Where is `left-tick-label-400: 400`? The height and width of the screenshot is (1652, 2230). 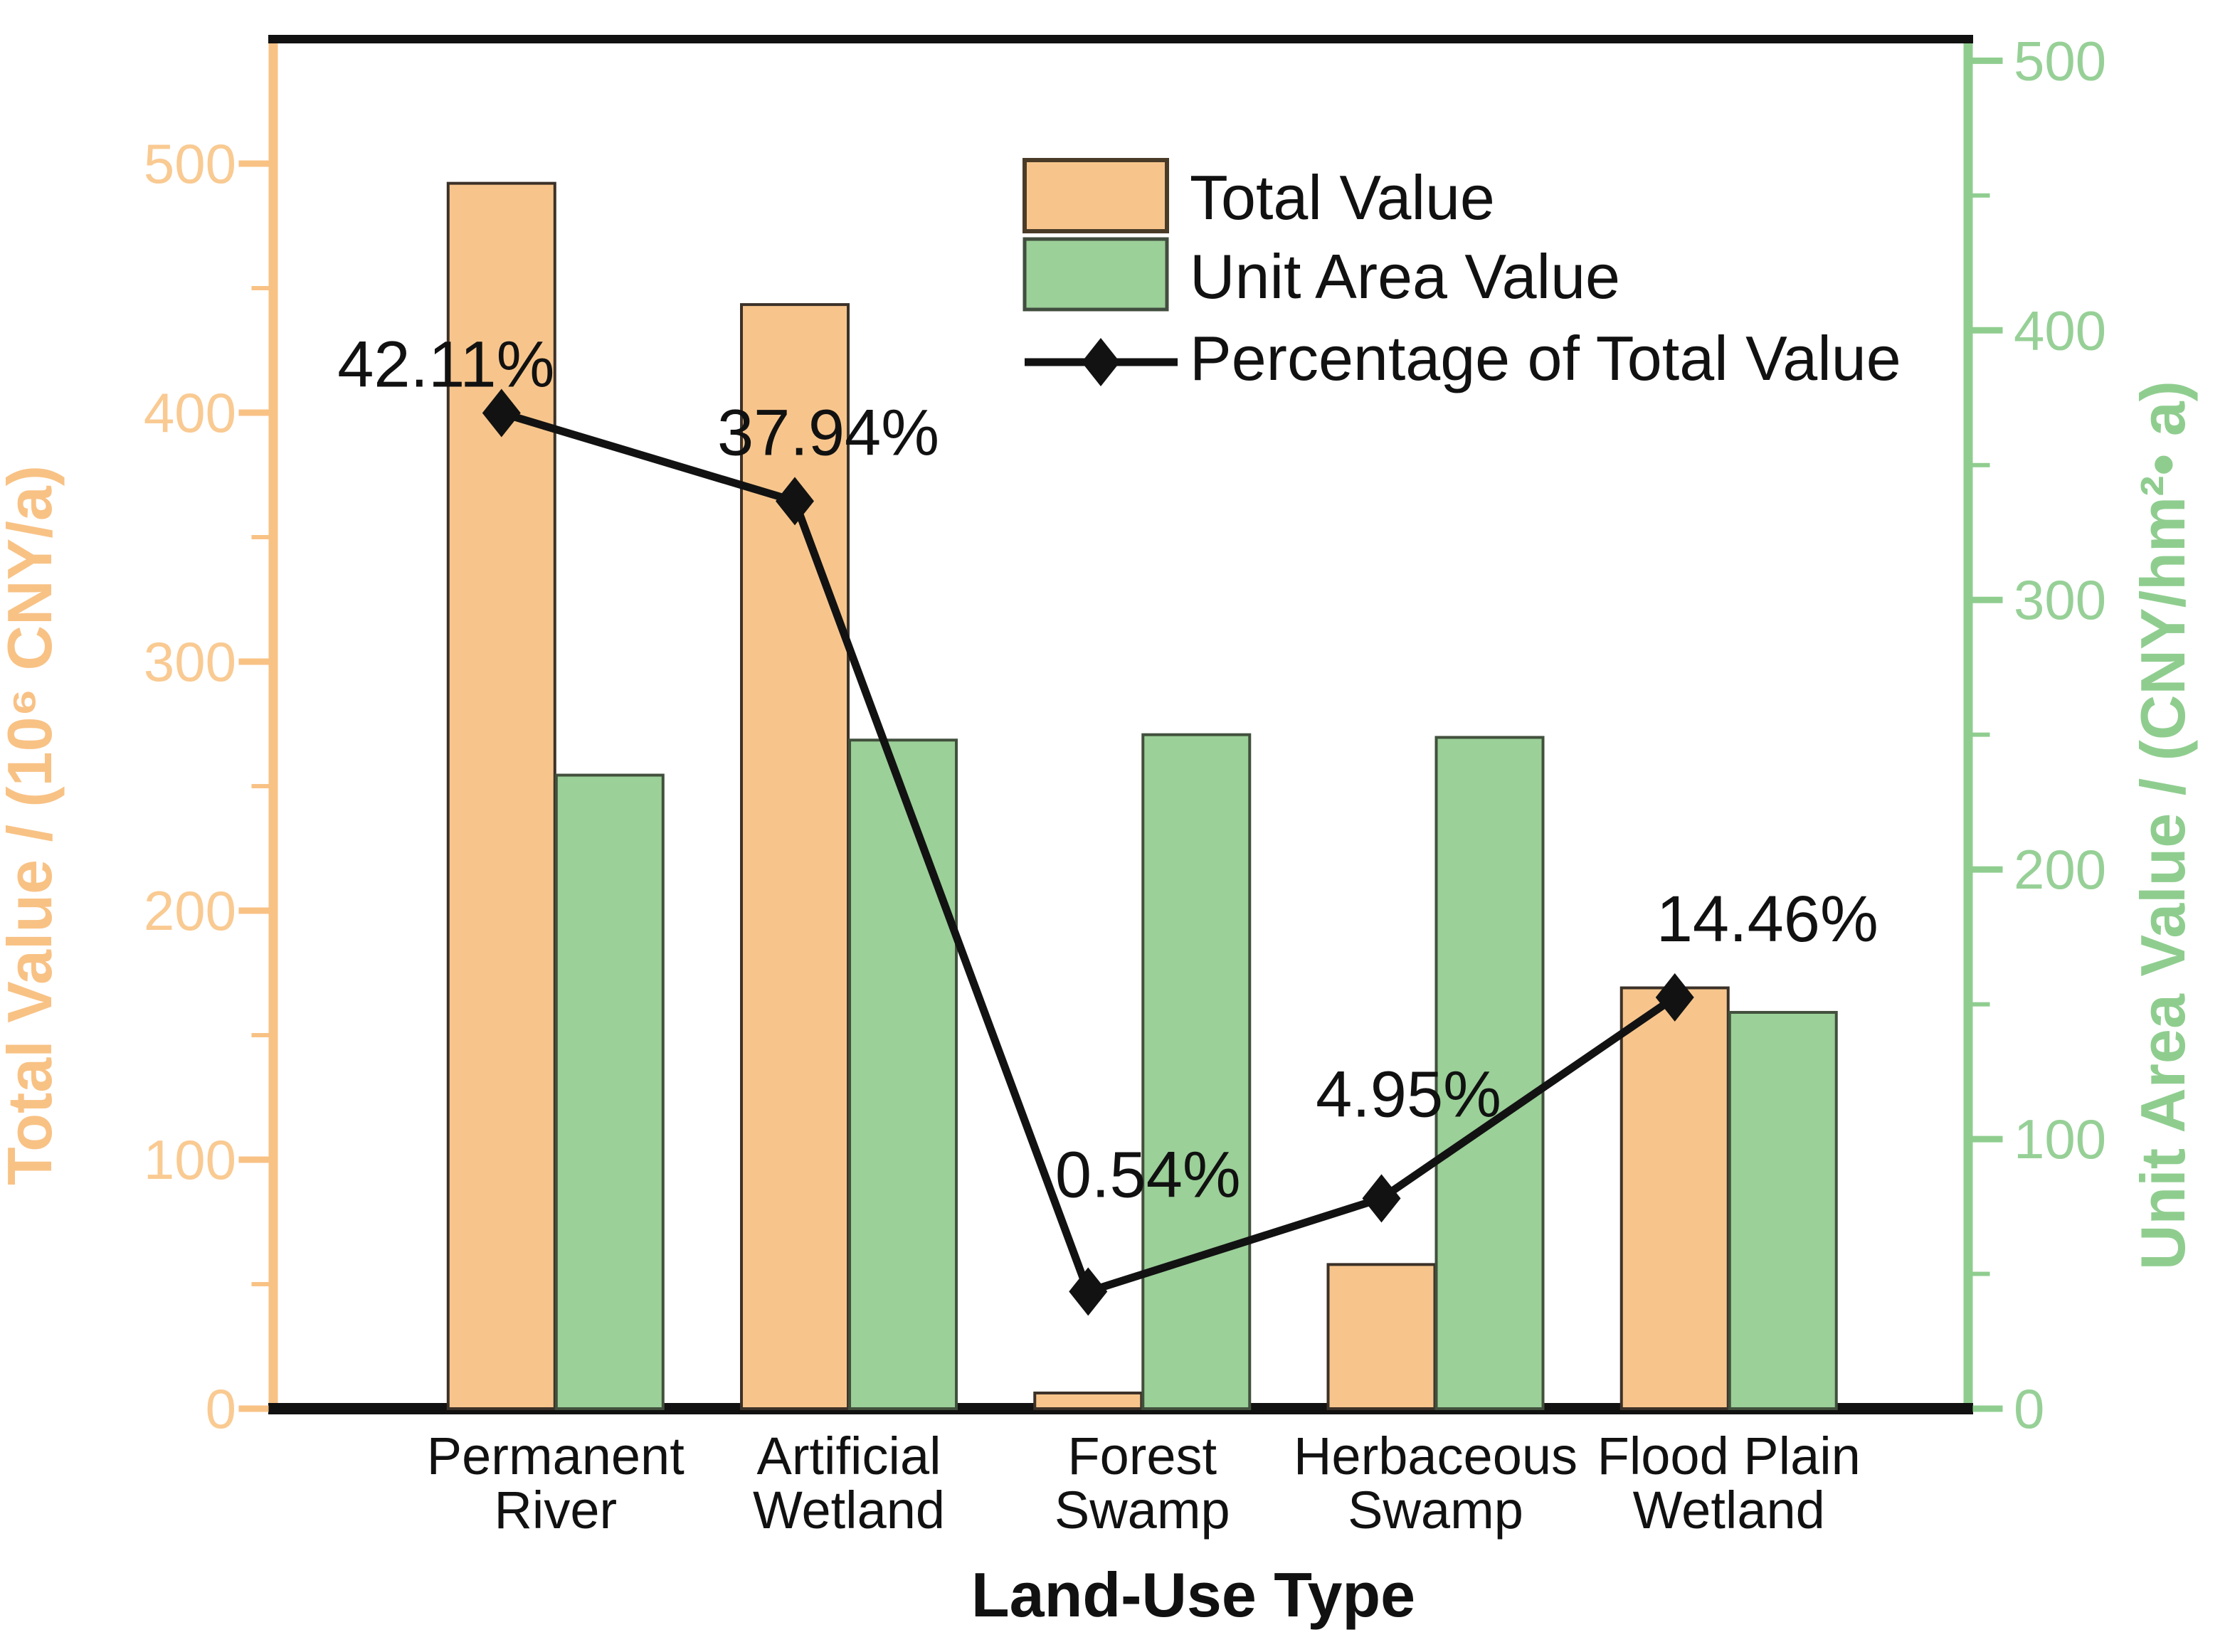
left-tick-label-400: 400 is located at coordinates (190, 412).